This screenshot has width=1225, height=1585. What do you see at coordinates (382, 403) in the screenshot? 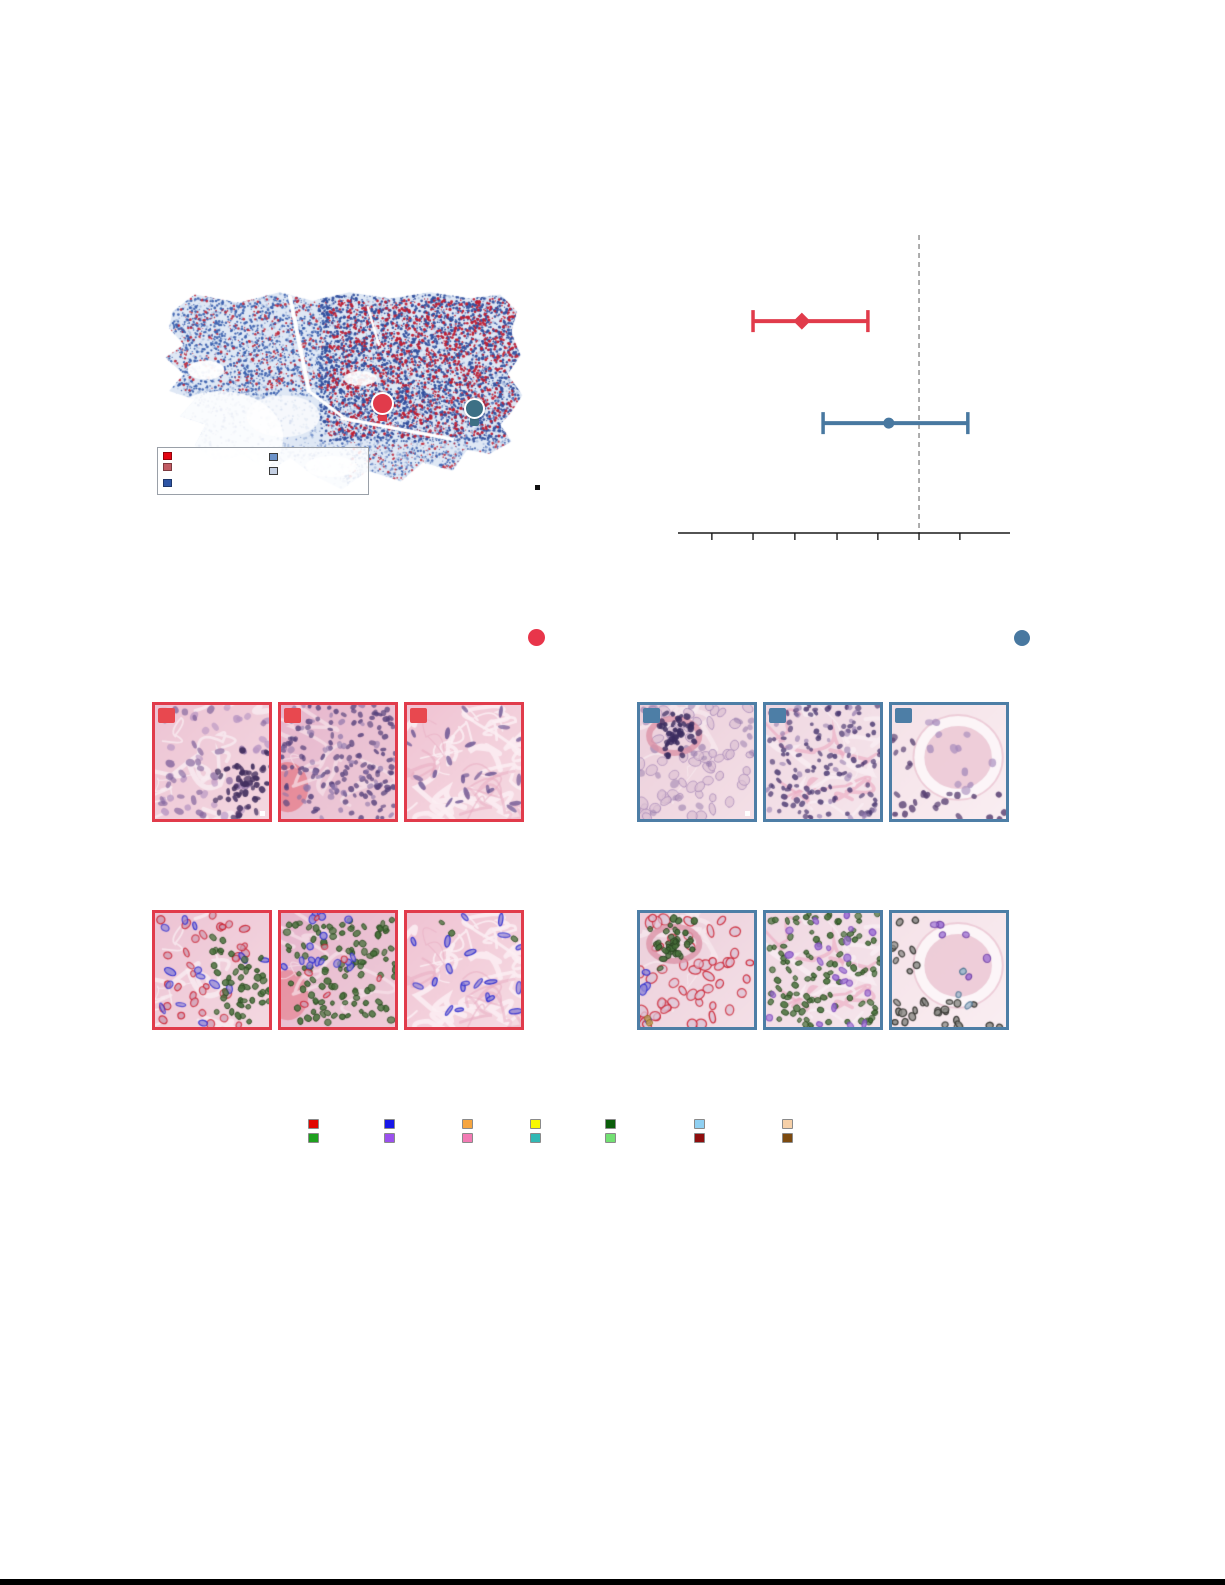
I see `red-sample-pin` at bounding box center [382, 403].